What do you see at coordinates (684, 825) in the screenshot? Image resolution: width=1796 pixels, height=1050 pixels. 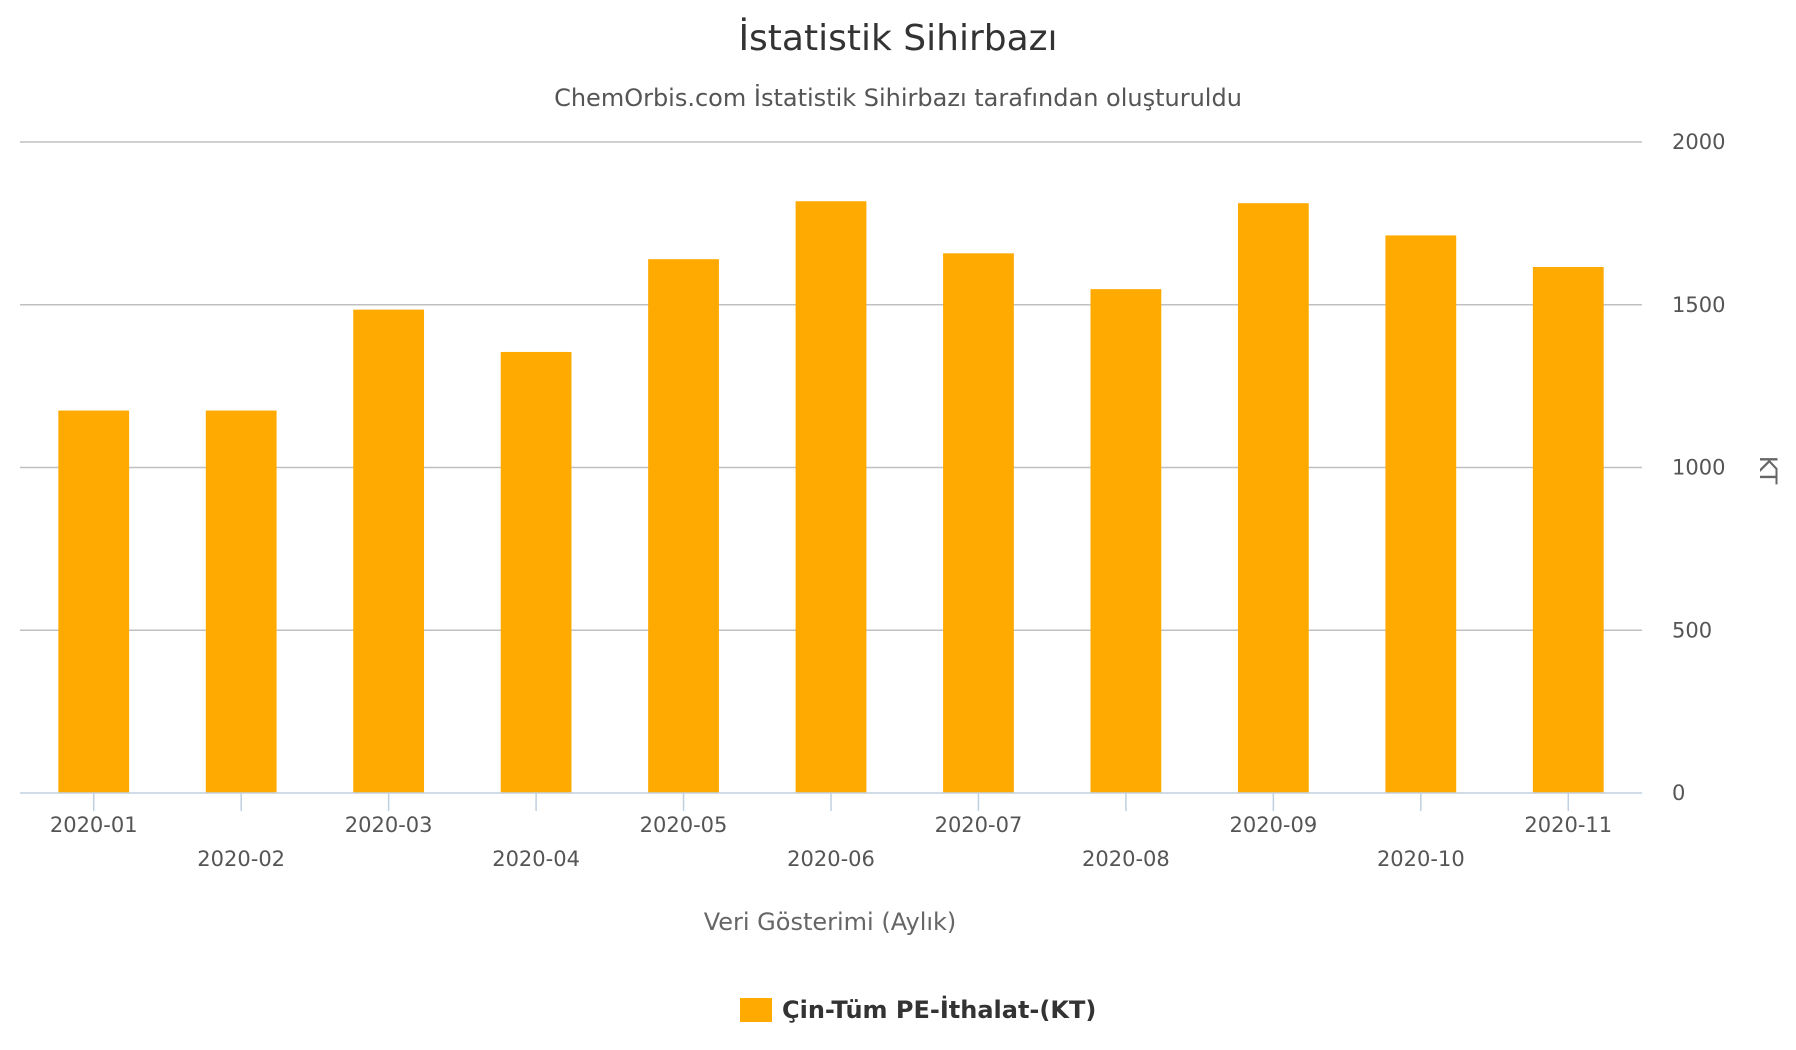 I see `x-tick-label: 2020-05` at bounding box center [684, 825].